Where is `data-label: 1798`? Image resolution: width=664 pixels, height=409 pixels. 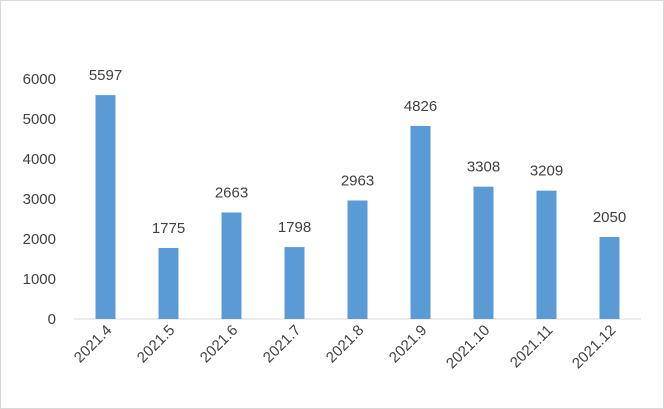 data-label: 1798 is located at coordinates (294, 227).